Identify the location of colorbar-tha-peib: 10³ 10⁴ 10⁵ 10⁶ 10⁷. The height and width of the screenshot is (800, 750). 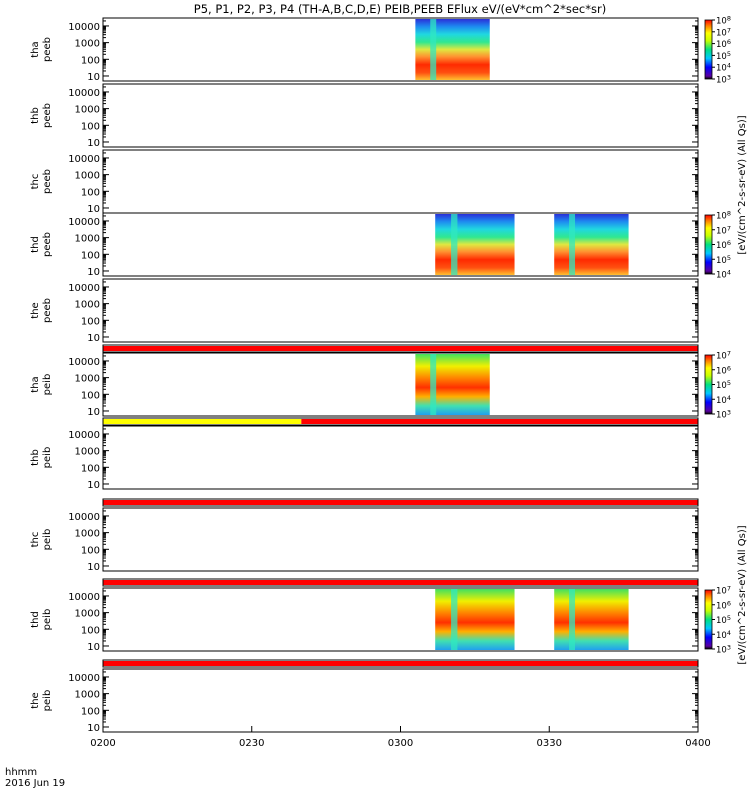
(717, 385).